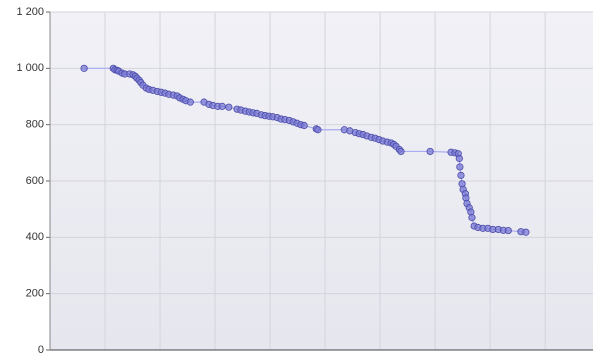  I want to click on y-tick-label: 1 000, so click(30, 68).